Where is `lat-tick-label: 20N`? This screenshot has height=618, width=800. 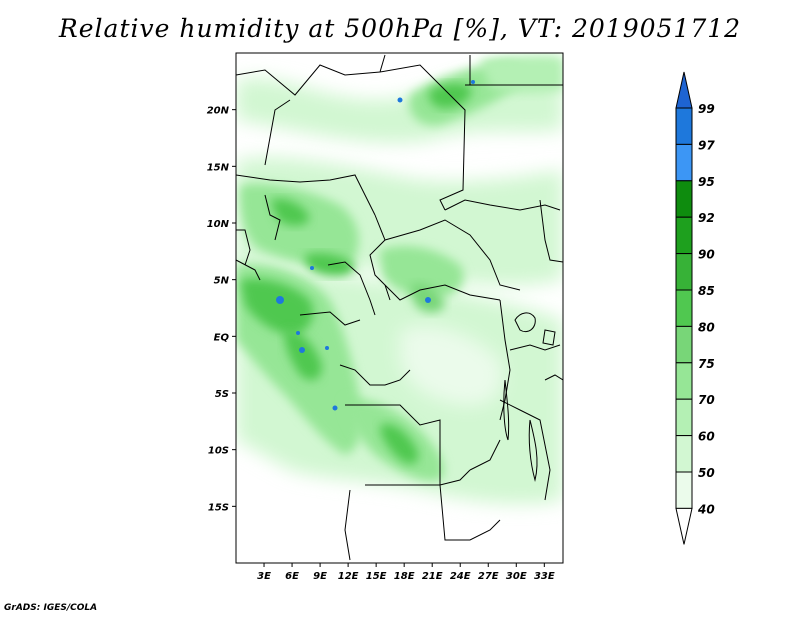 lat-tick-label: 20N is located at coordinates (218, 111).